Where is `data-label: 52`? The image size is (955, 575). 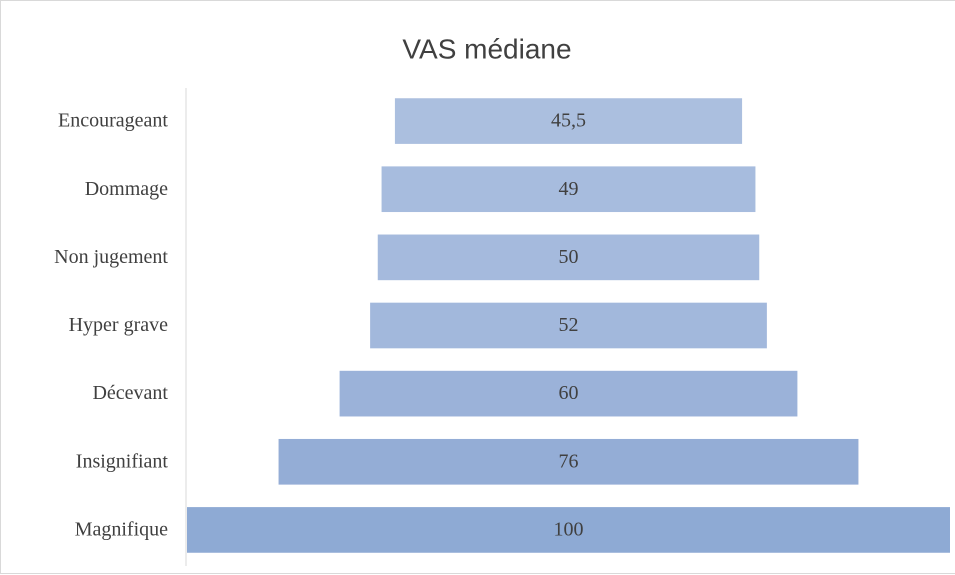 data-label: 52 is located at coordinates (569, 325).